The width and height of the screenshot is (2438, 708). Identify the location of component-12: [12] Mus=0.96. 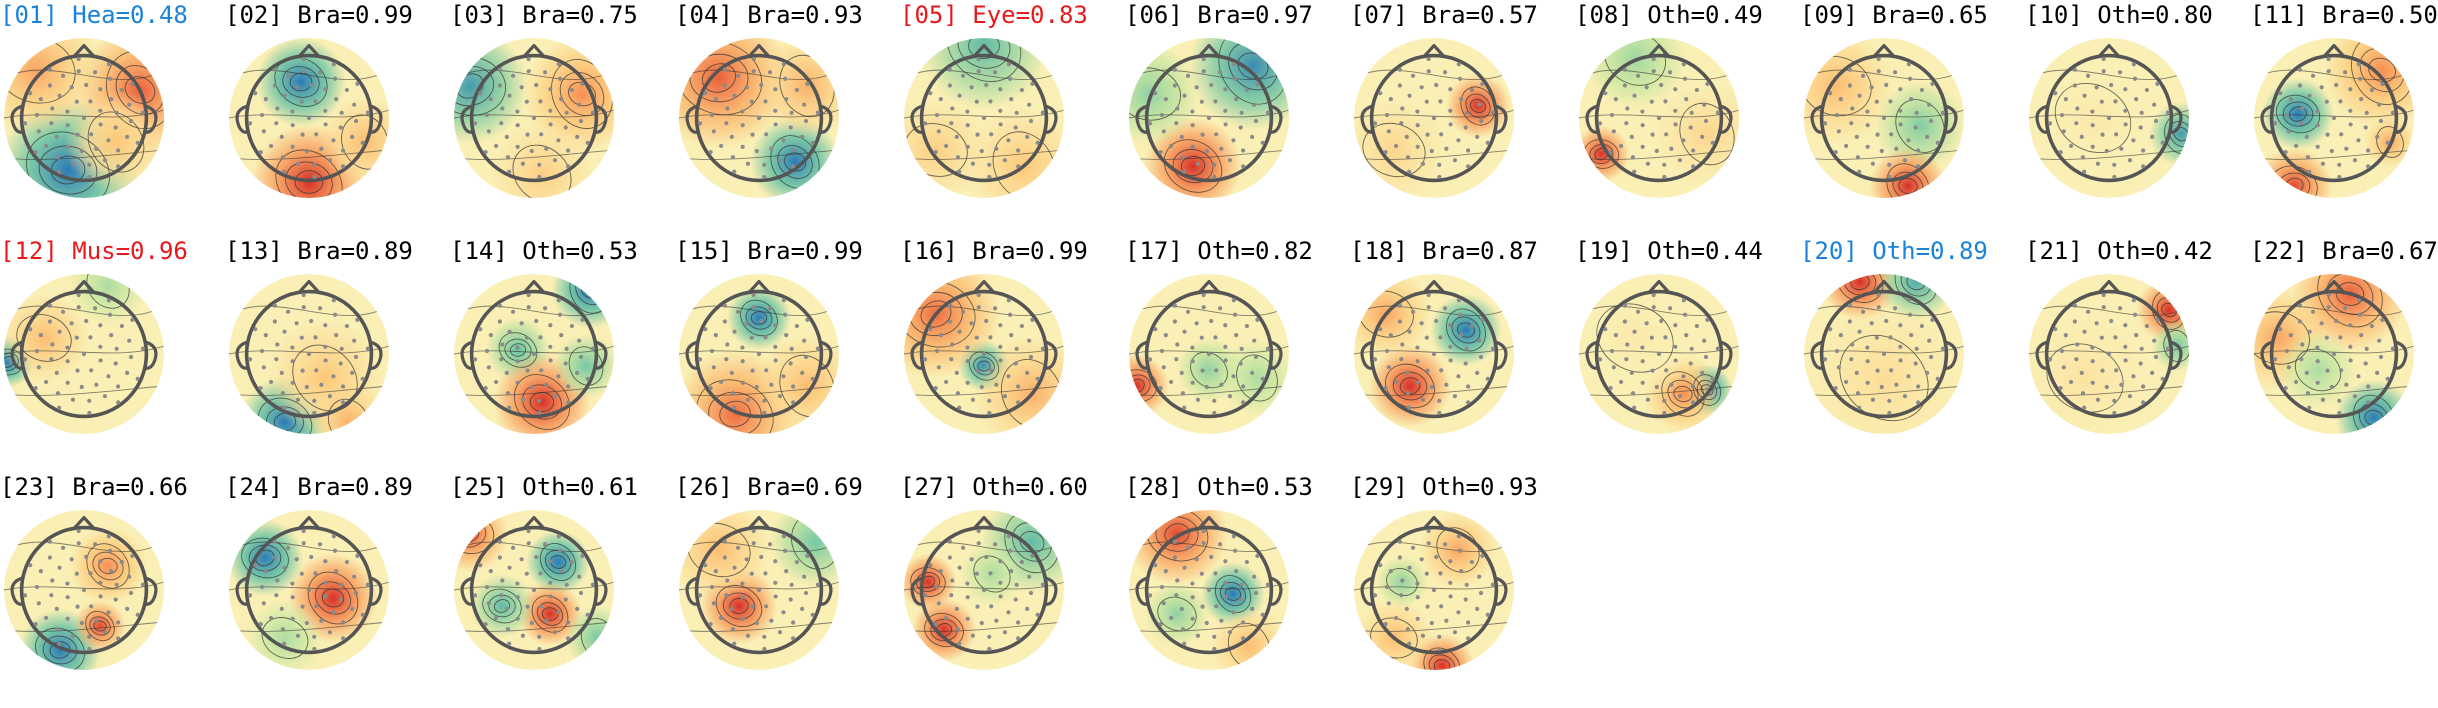
(112, 354).